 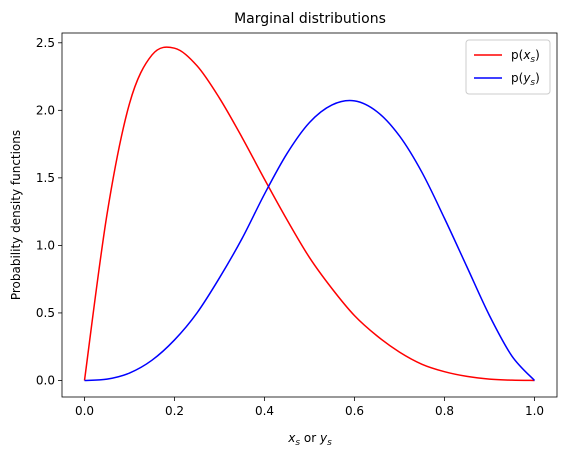 I want to click on x-tick-label: 1.0, so click(x=534, y=411).